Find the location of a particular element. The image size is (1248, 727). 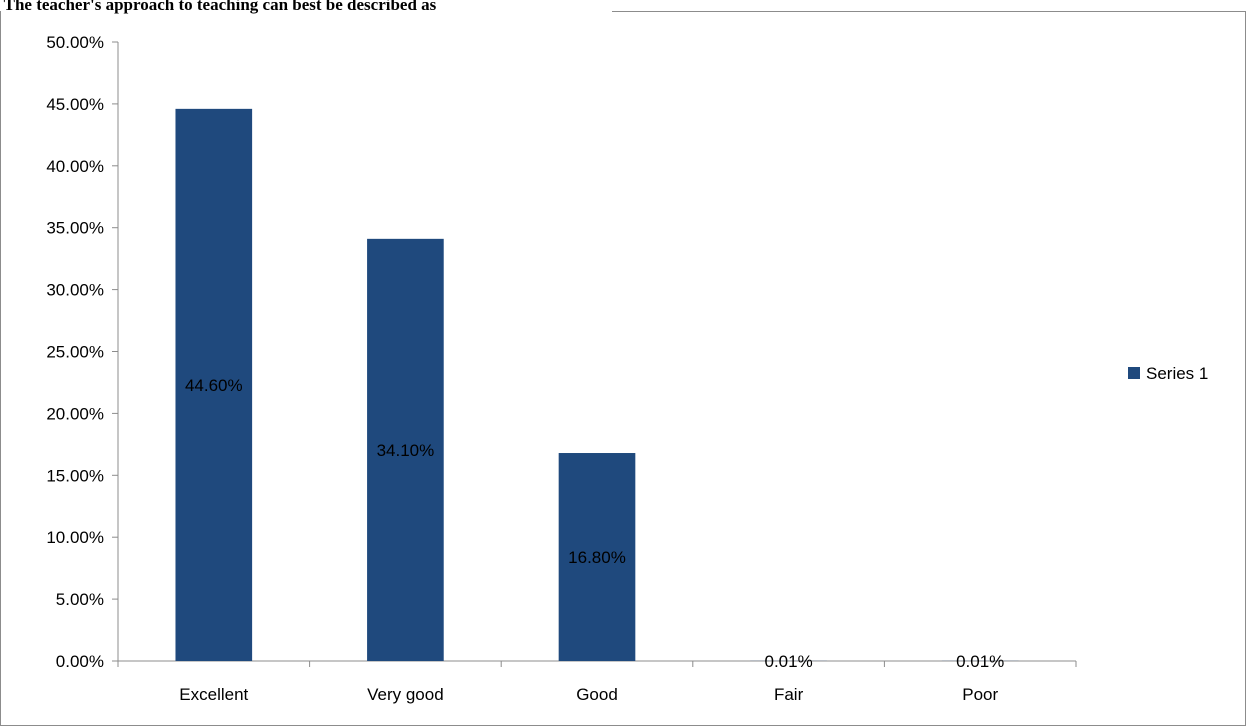

y-tick-label: 5.00% is located at coordinates (80, 599).